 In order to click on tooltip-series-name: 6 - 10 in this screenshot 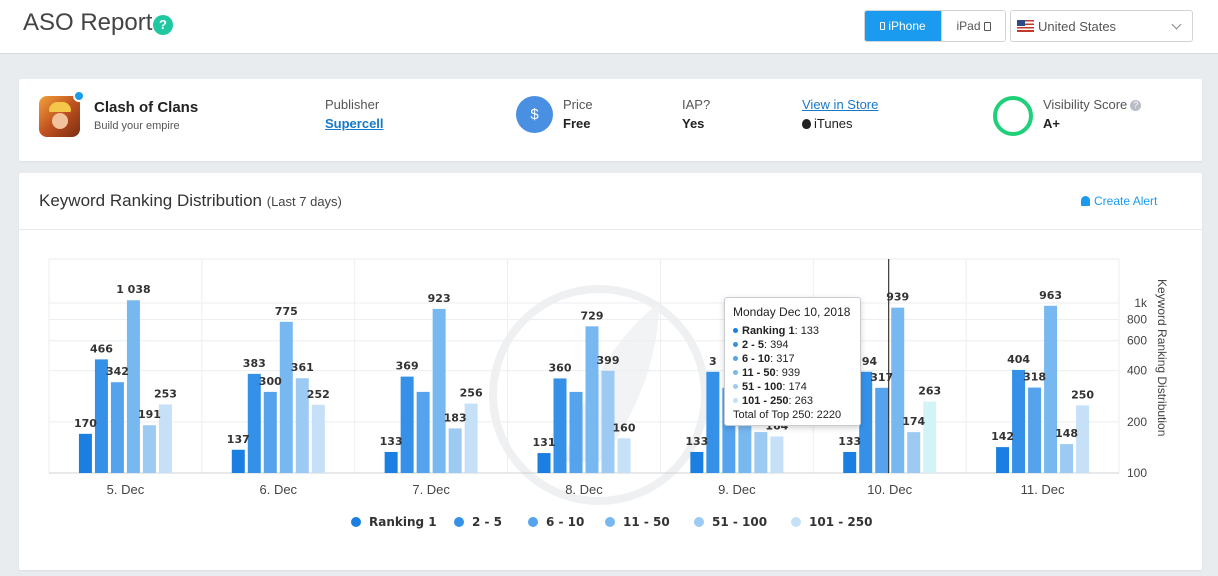, I will do `click(756, 359)`.